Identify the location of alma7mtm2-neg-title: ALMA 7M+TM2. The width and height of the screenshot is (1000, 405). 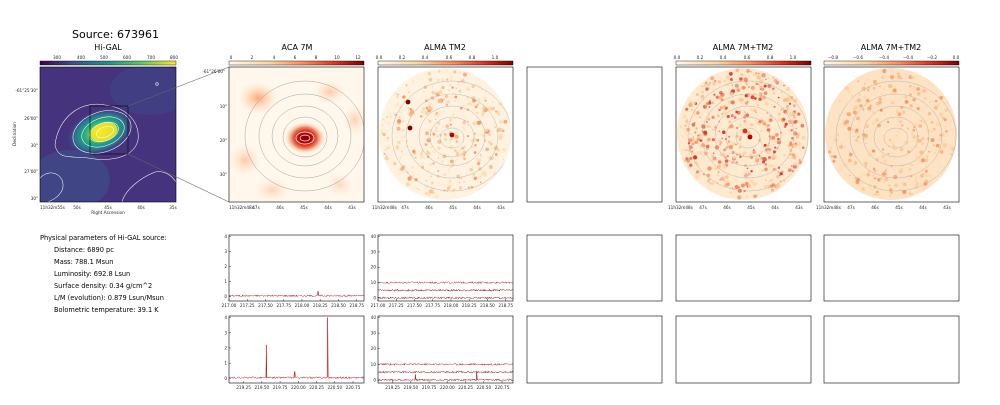
(891, 47).